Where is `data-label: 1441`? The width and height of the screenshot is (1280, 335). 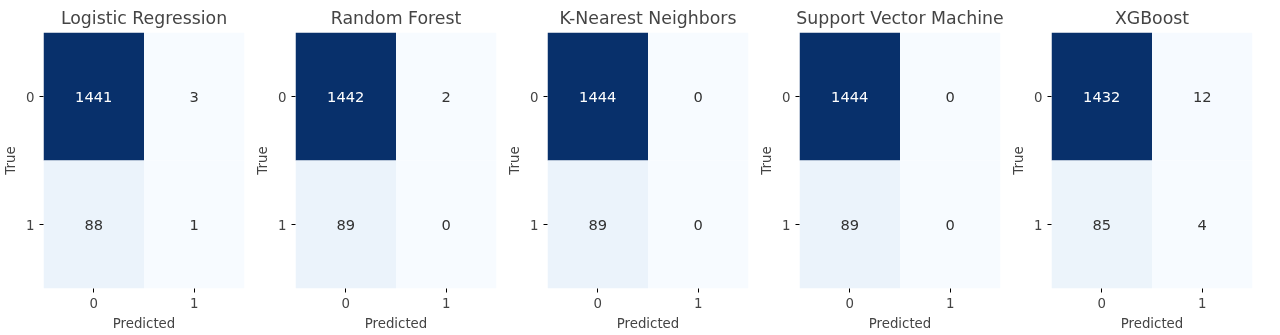 data-label: 1441 is located at coordinates (94, 96).